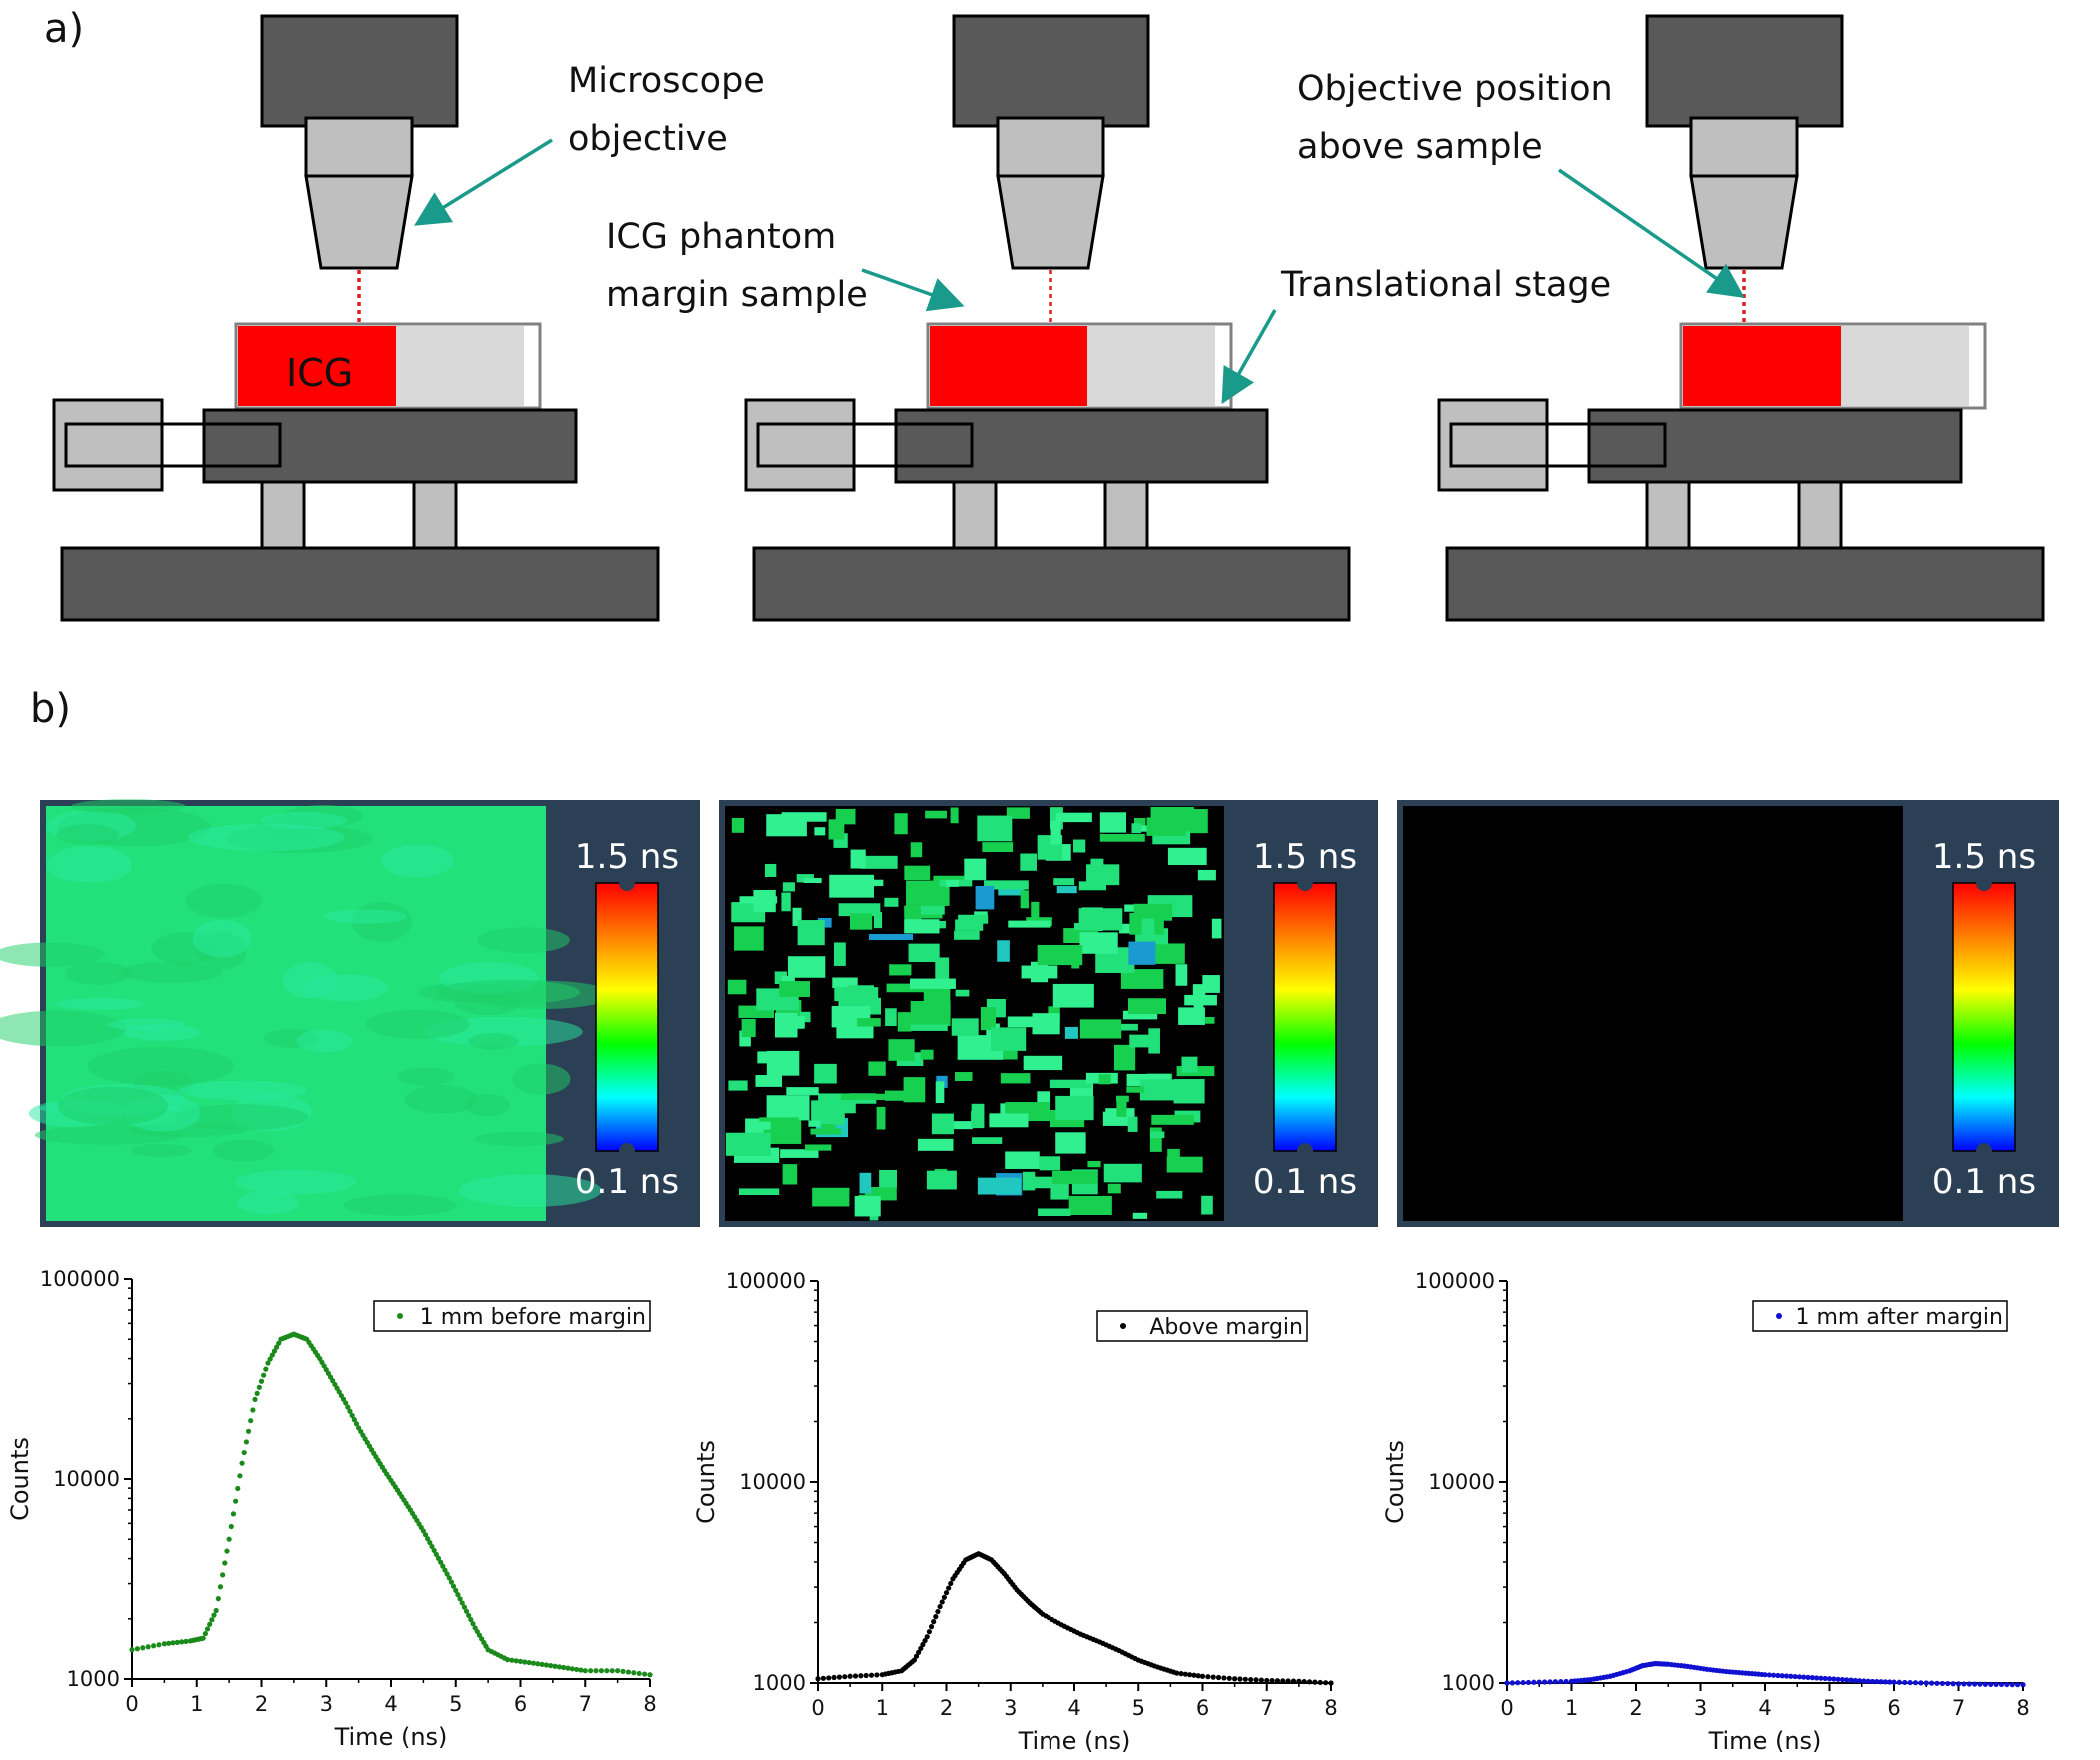 The height and width of the screenshot is (1760, 2100). Describe the element at coordinates (1984, 1017) in the screenshot. I see `colorbar` at that location.